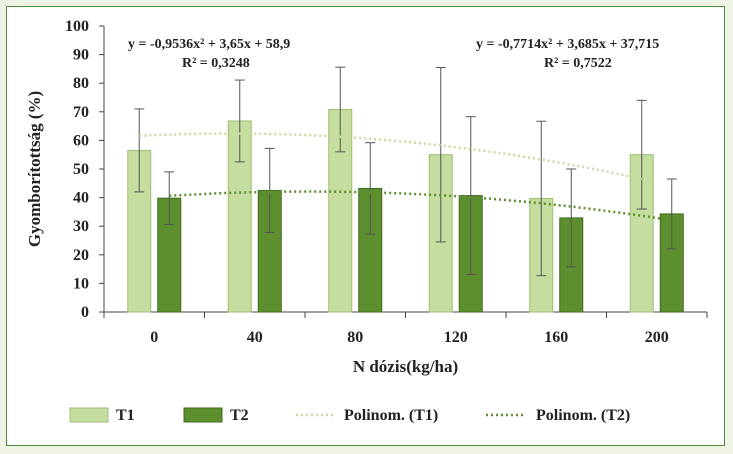 This screenshot has width=733, height=454. Describe the element at coordinates (34, 169) in the screenshot. I see `y-axis-title: Gyomborítottság (%)` at that location.